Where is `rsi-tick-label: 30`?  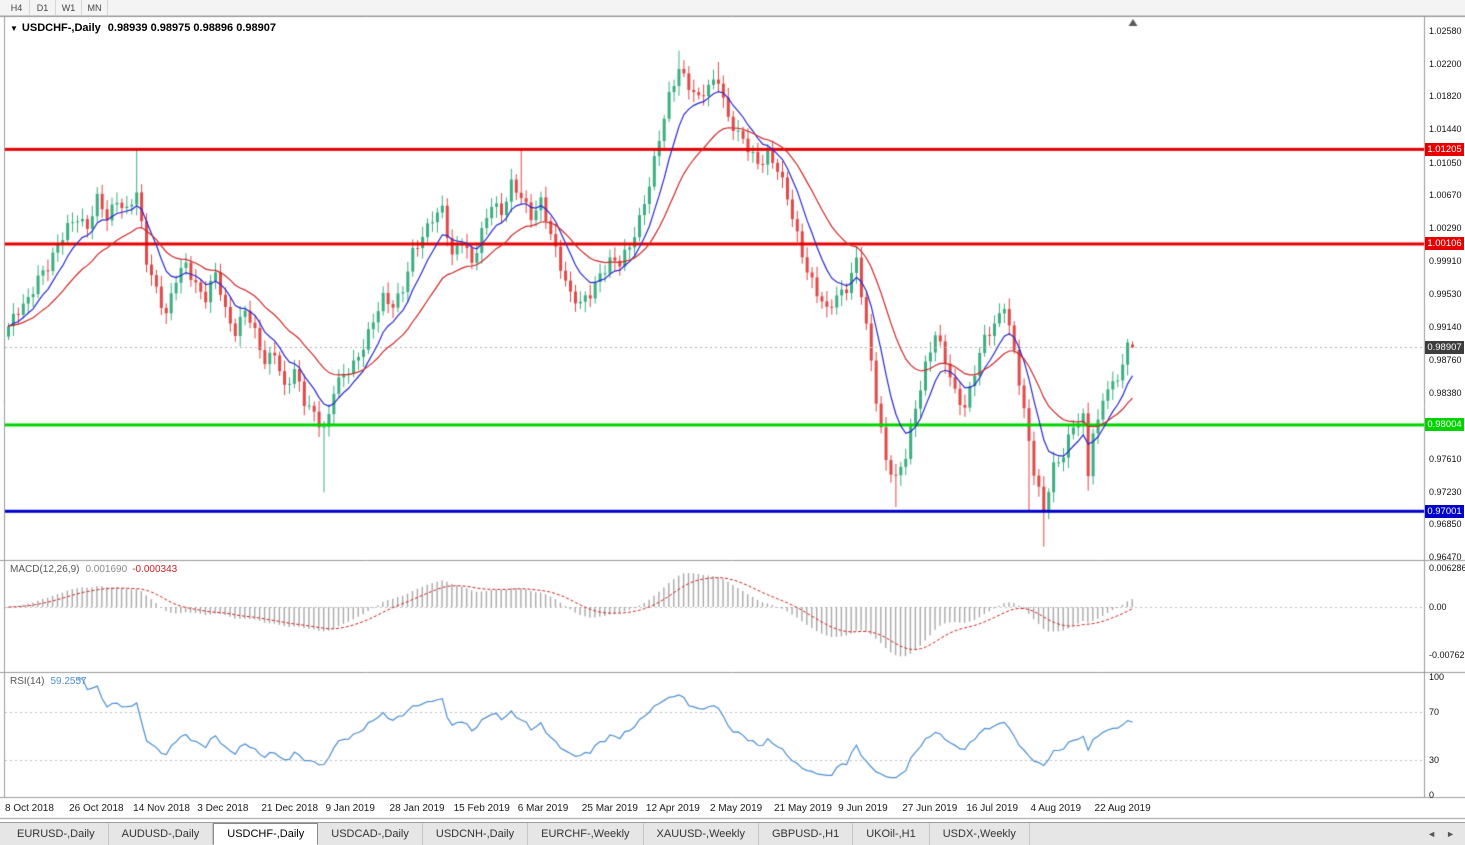
rsi-tick-label: 30 is located at coordinates (1434, 759).